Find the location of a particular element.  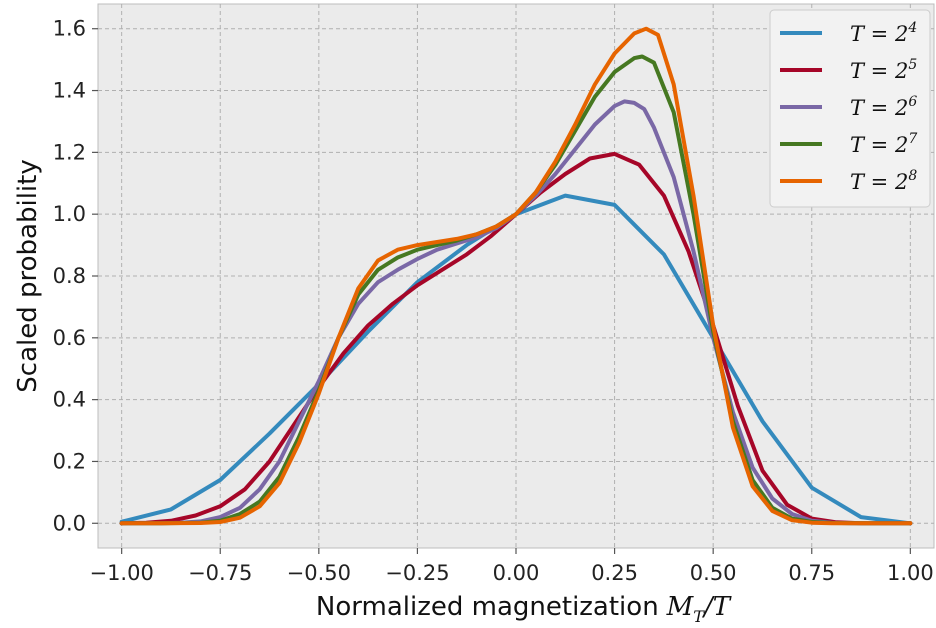

legend-frame is located at coordinates (850, 108).